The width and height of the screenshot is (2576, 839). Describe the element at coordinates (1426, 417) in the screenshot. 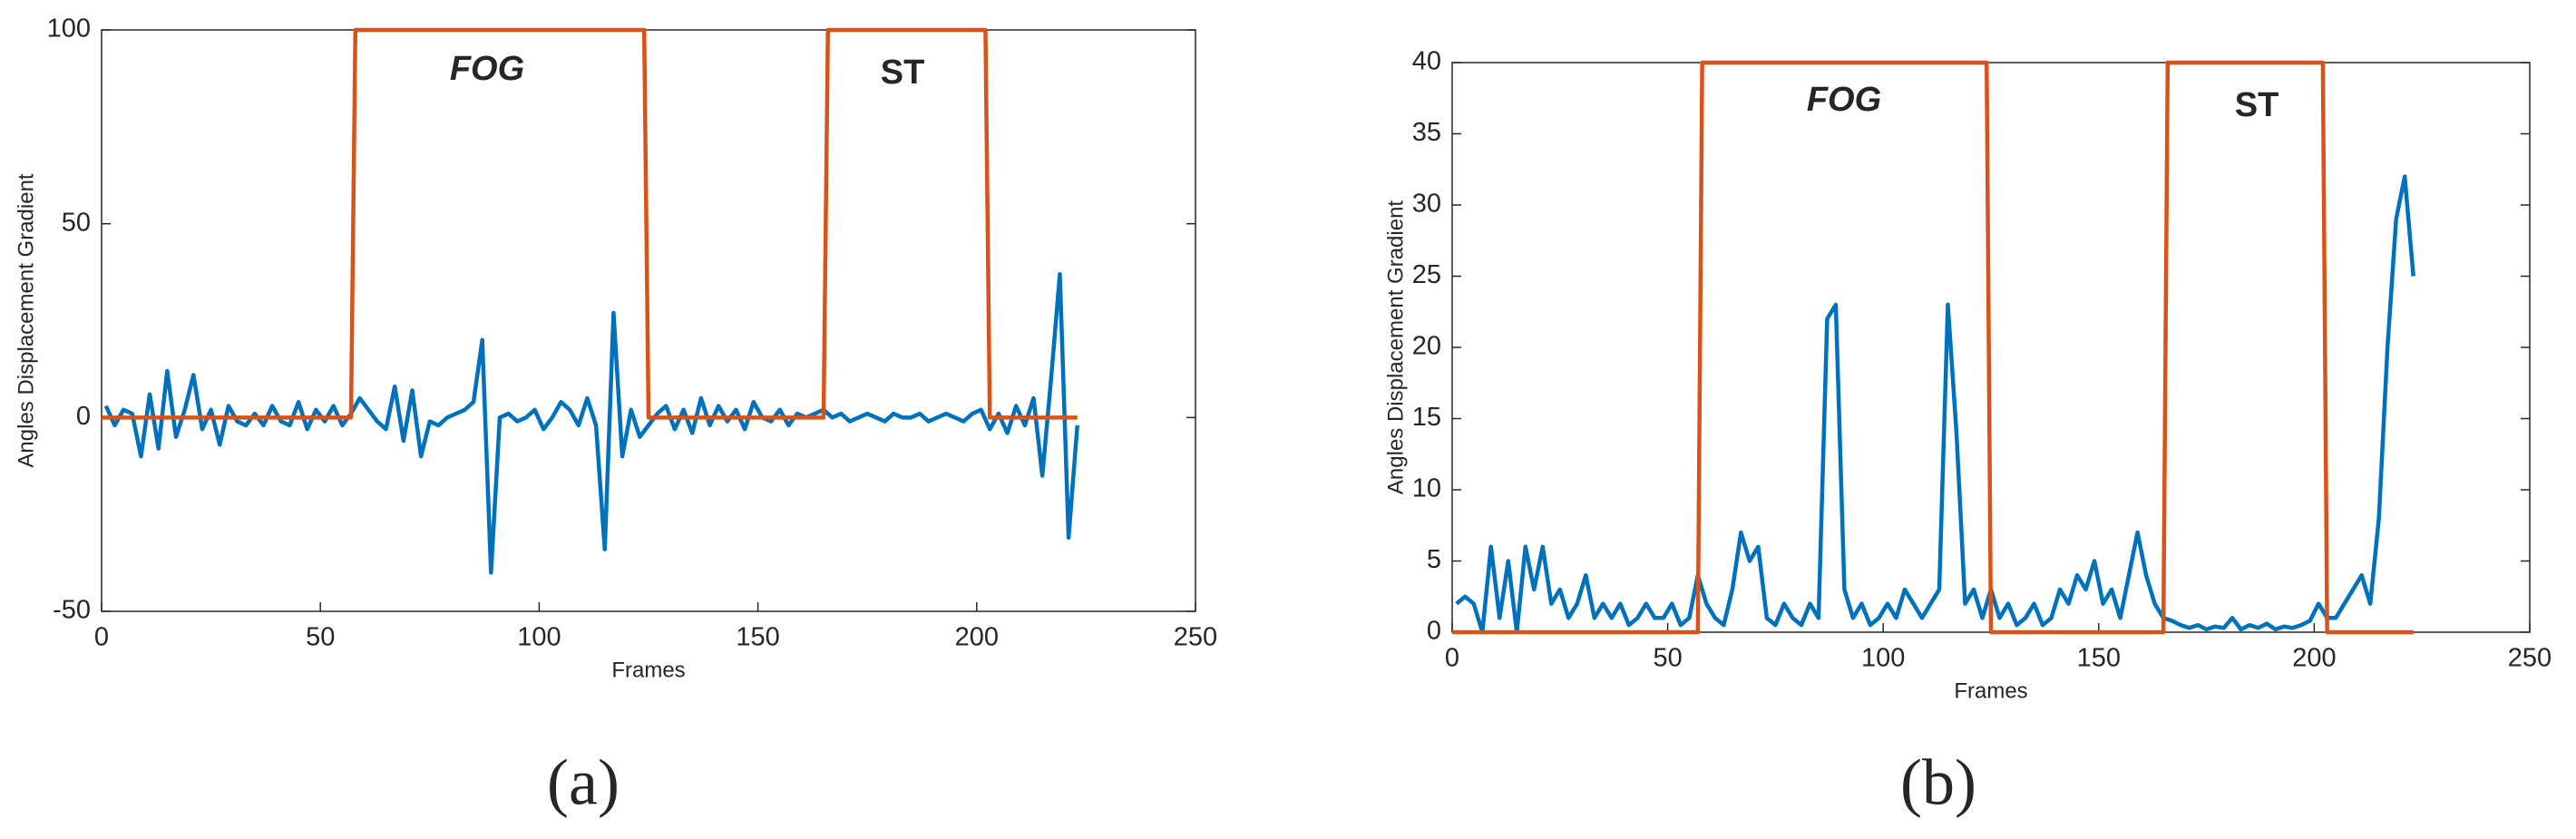

I see `y-tick-label: 15` at that location.